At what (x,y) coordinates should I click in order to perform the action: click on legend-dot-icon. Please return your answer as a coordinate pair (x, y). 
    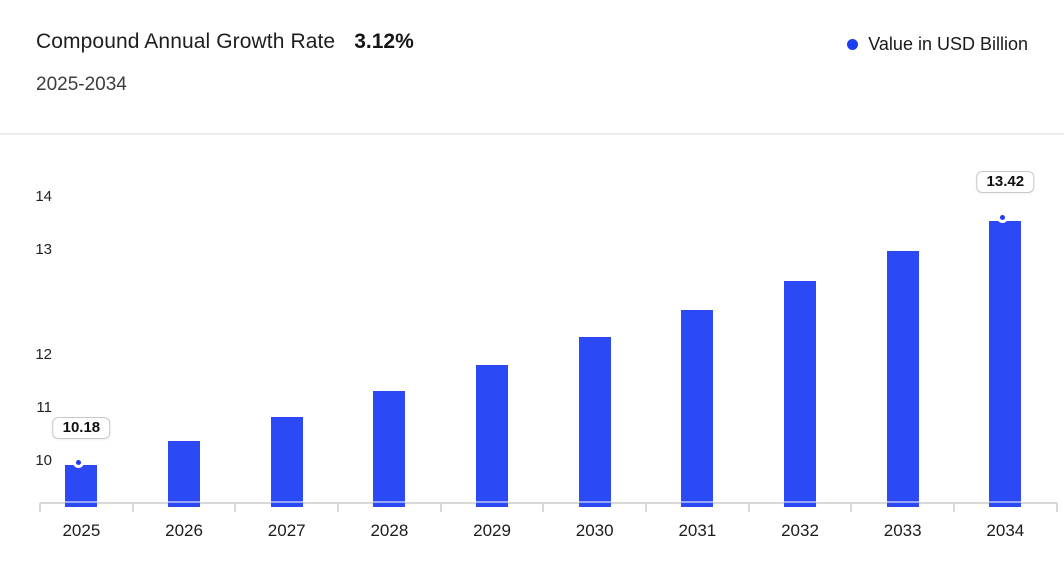
    Looking at the image, I should click on (853, 44).